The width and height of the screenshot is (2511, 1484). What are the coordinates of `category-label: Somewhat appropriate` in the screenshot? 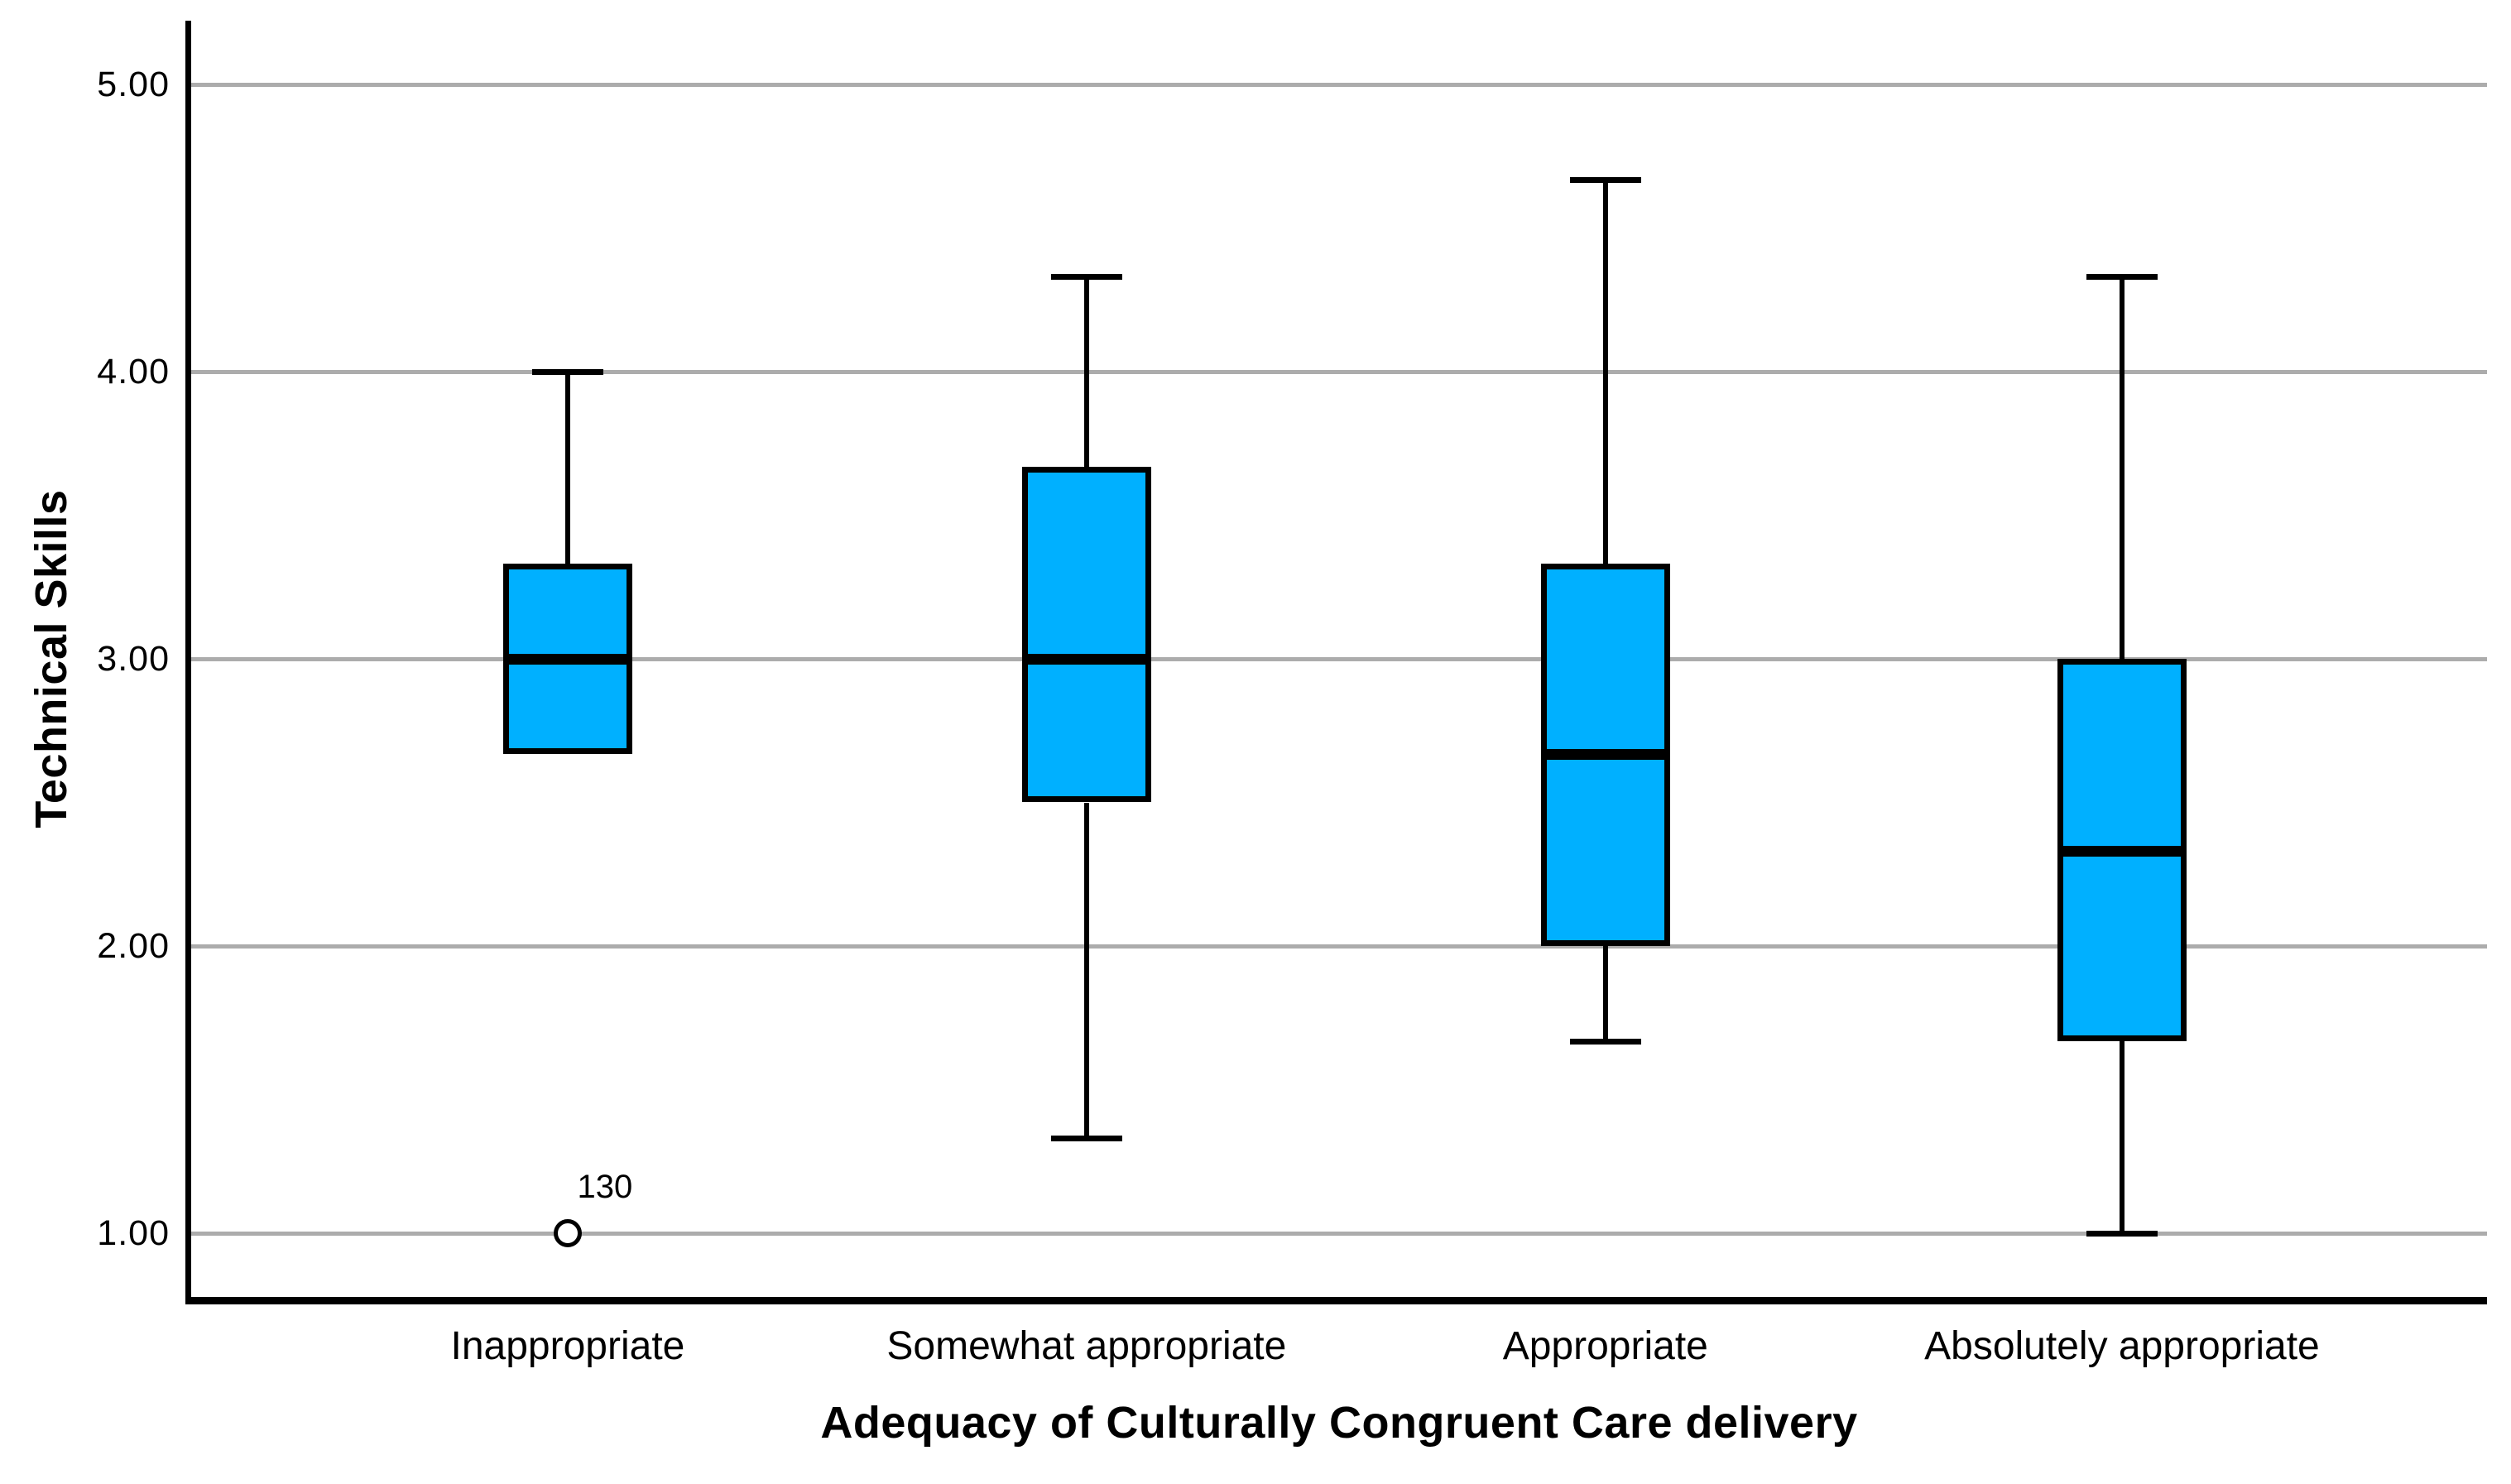 It's located at (1086, 1346).